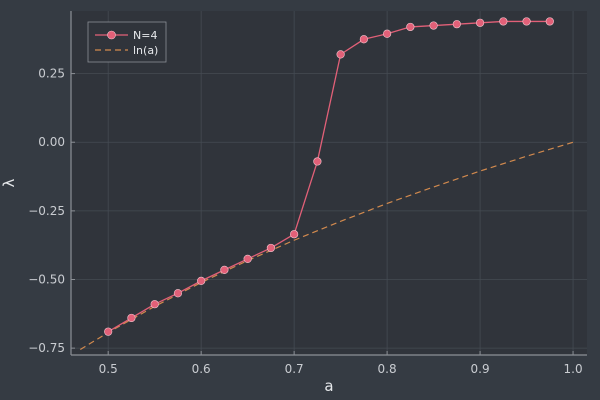 The image size is (600, 400). Describe the element at coordinates (51, 142) in the screenshot. I see `y-tick-label: 0.00` at that location.